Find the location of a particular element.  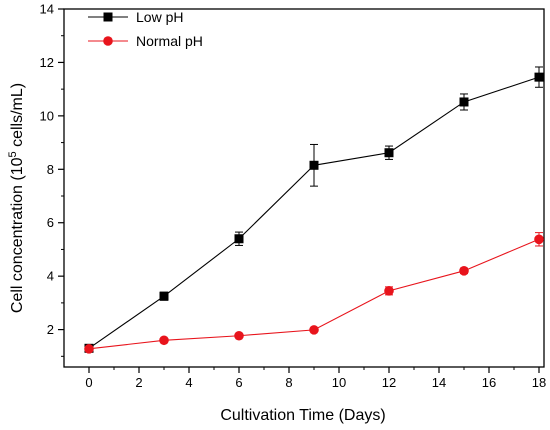

legend-label: Normal pH is located at coordinates (169, 41).